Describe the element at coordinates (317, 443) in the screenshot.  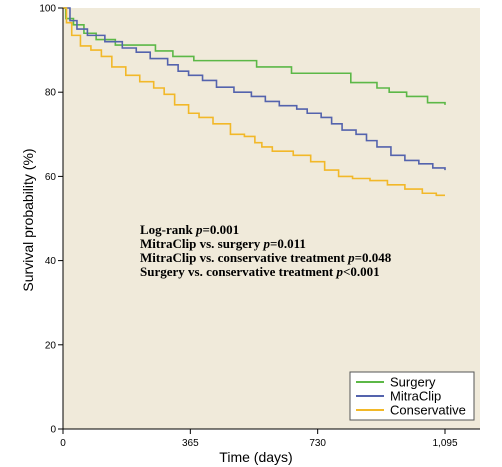
I see `x-tick-label: 730` at that location.